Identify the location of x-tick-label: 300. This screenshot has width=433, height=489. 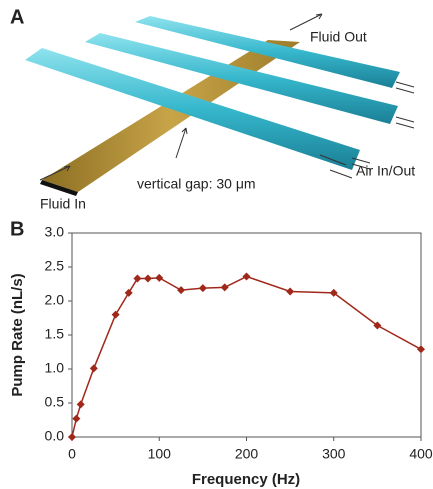
(334, 454).